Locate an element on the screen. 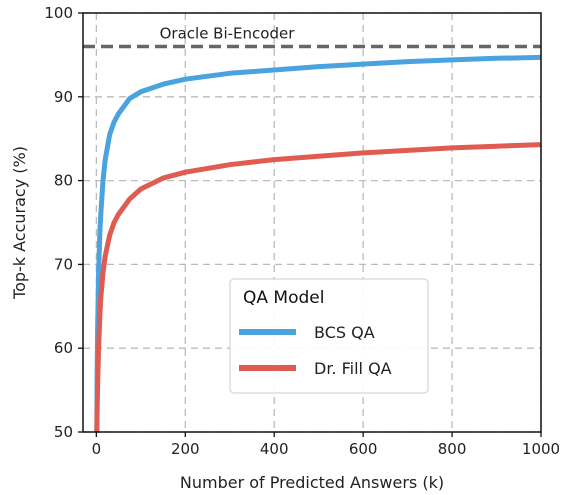 The height and width of the screenshot is (495, 565). legend: QA Model BCS QA Dr. Fill QA is located at coordinates (329, 336).